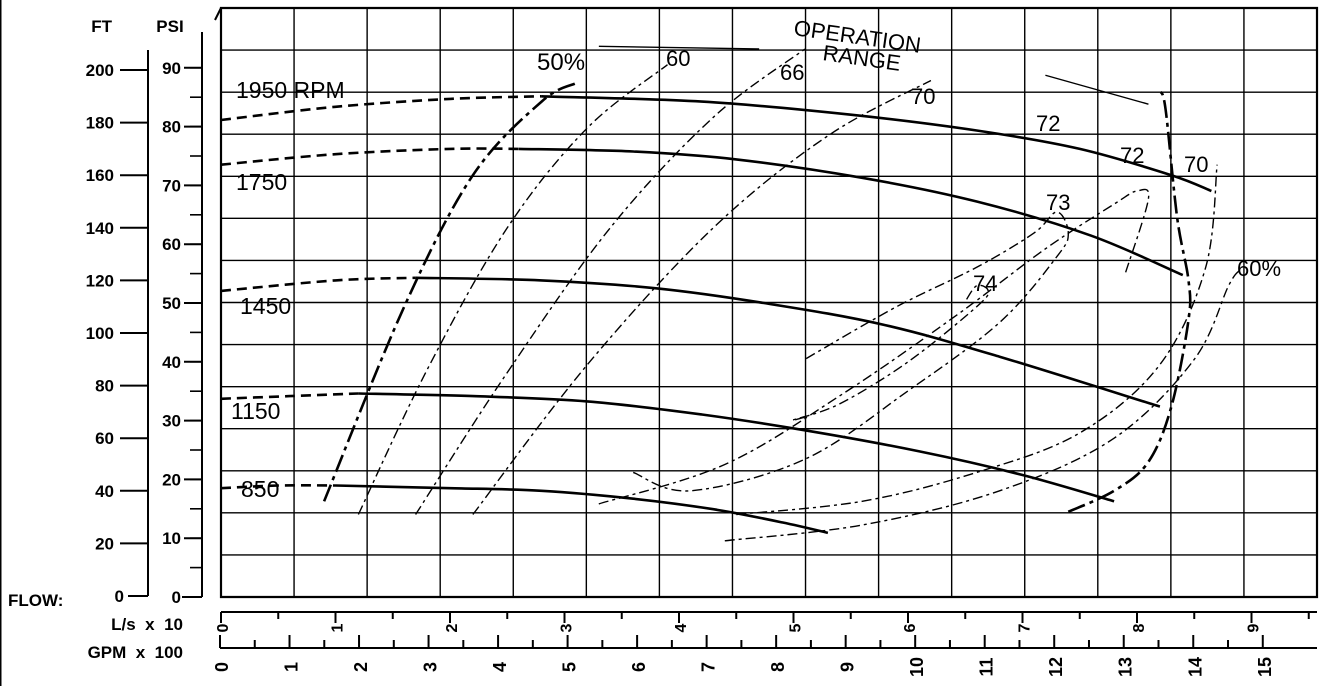  I want to click on flow-ls-tick-label: 0, so click(223, 627).